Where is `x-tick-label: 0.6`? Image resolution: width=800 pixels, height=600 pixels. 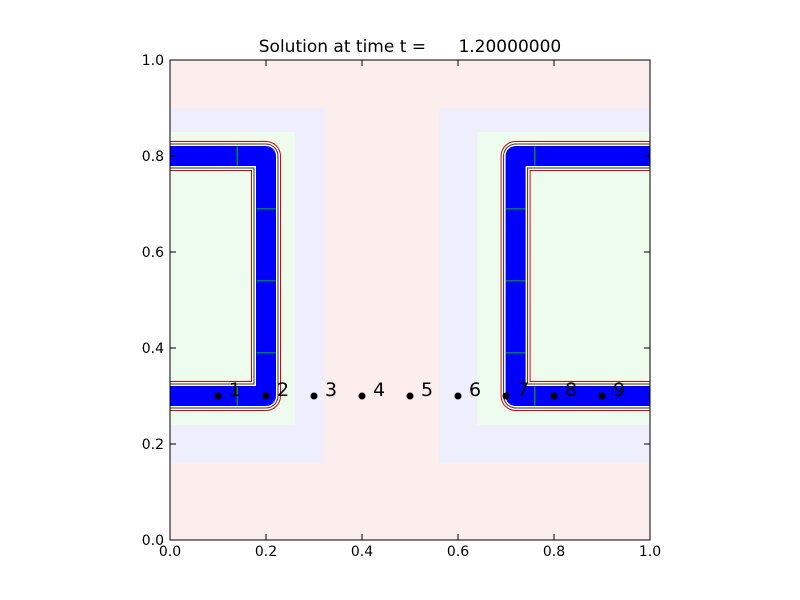 x-tick-label: 0.6 is located at coordinates (458, 552).